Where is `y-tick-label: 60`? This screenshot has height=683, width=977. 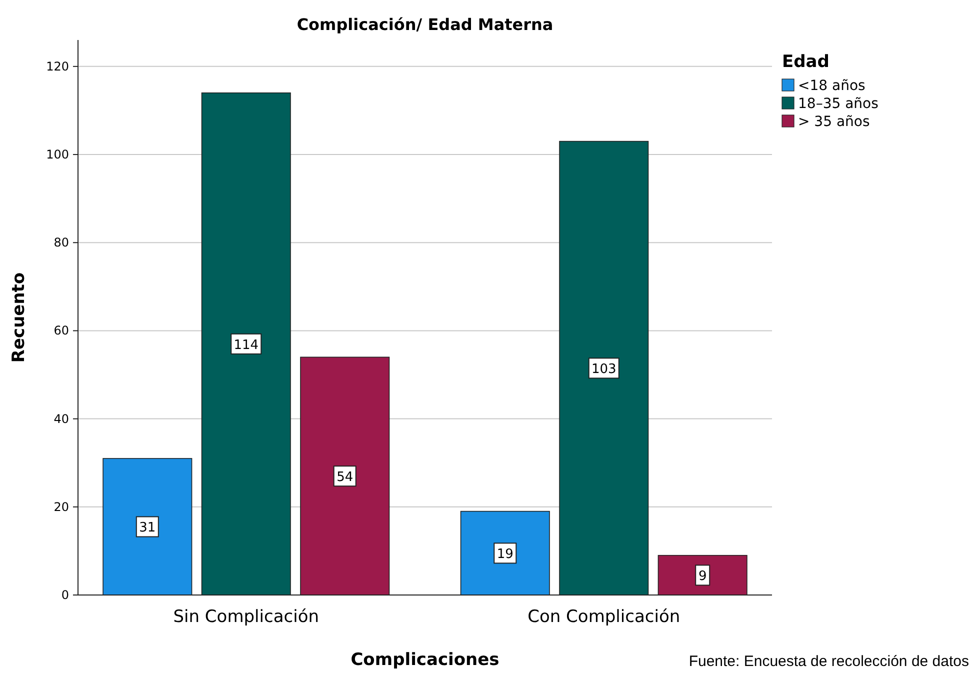
y-tick-label: 60 is located at coordinates (61, 331).